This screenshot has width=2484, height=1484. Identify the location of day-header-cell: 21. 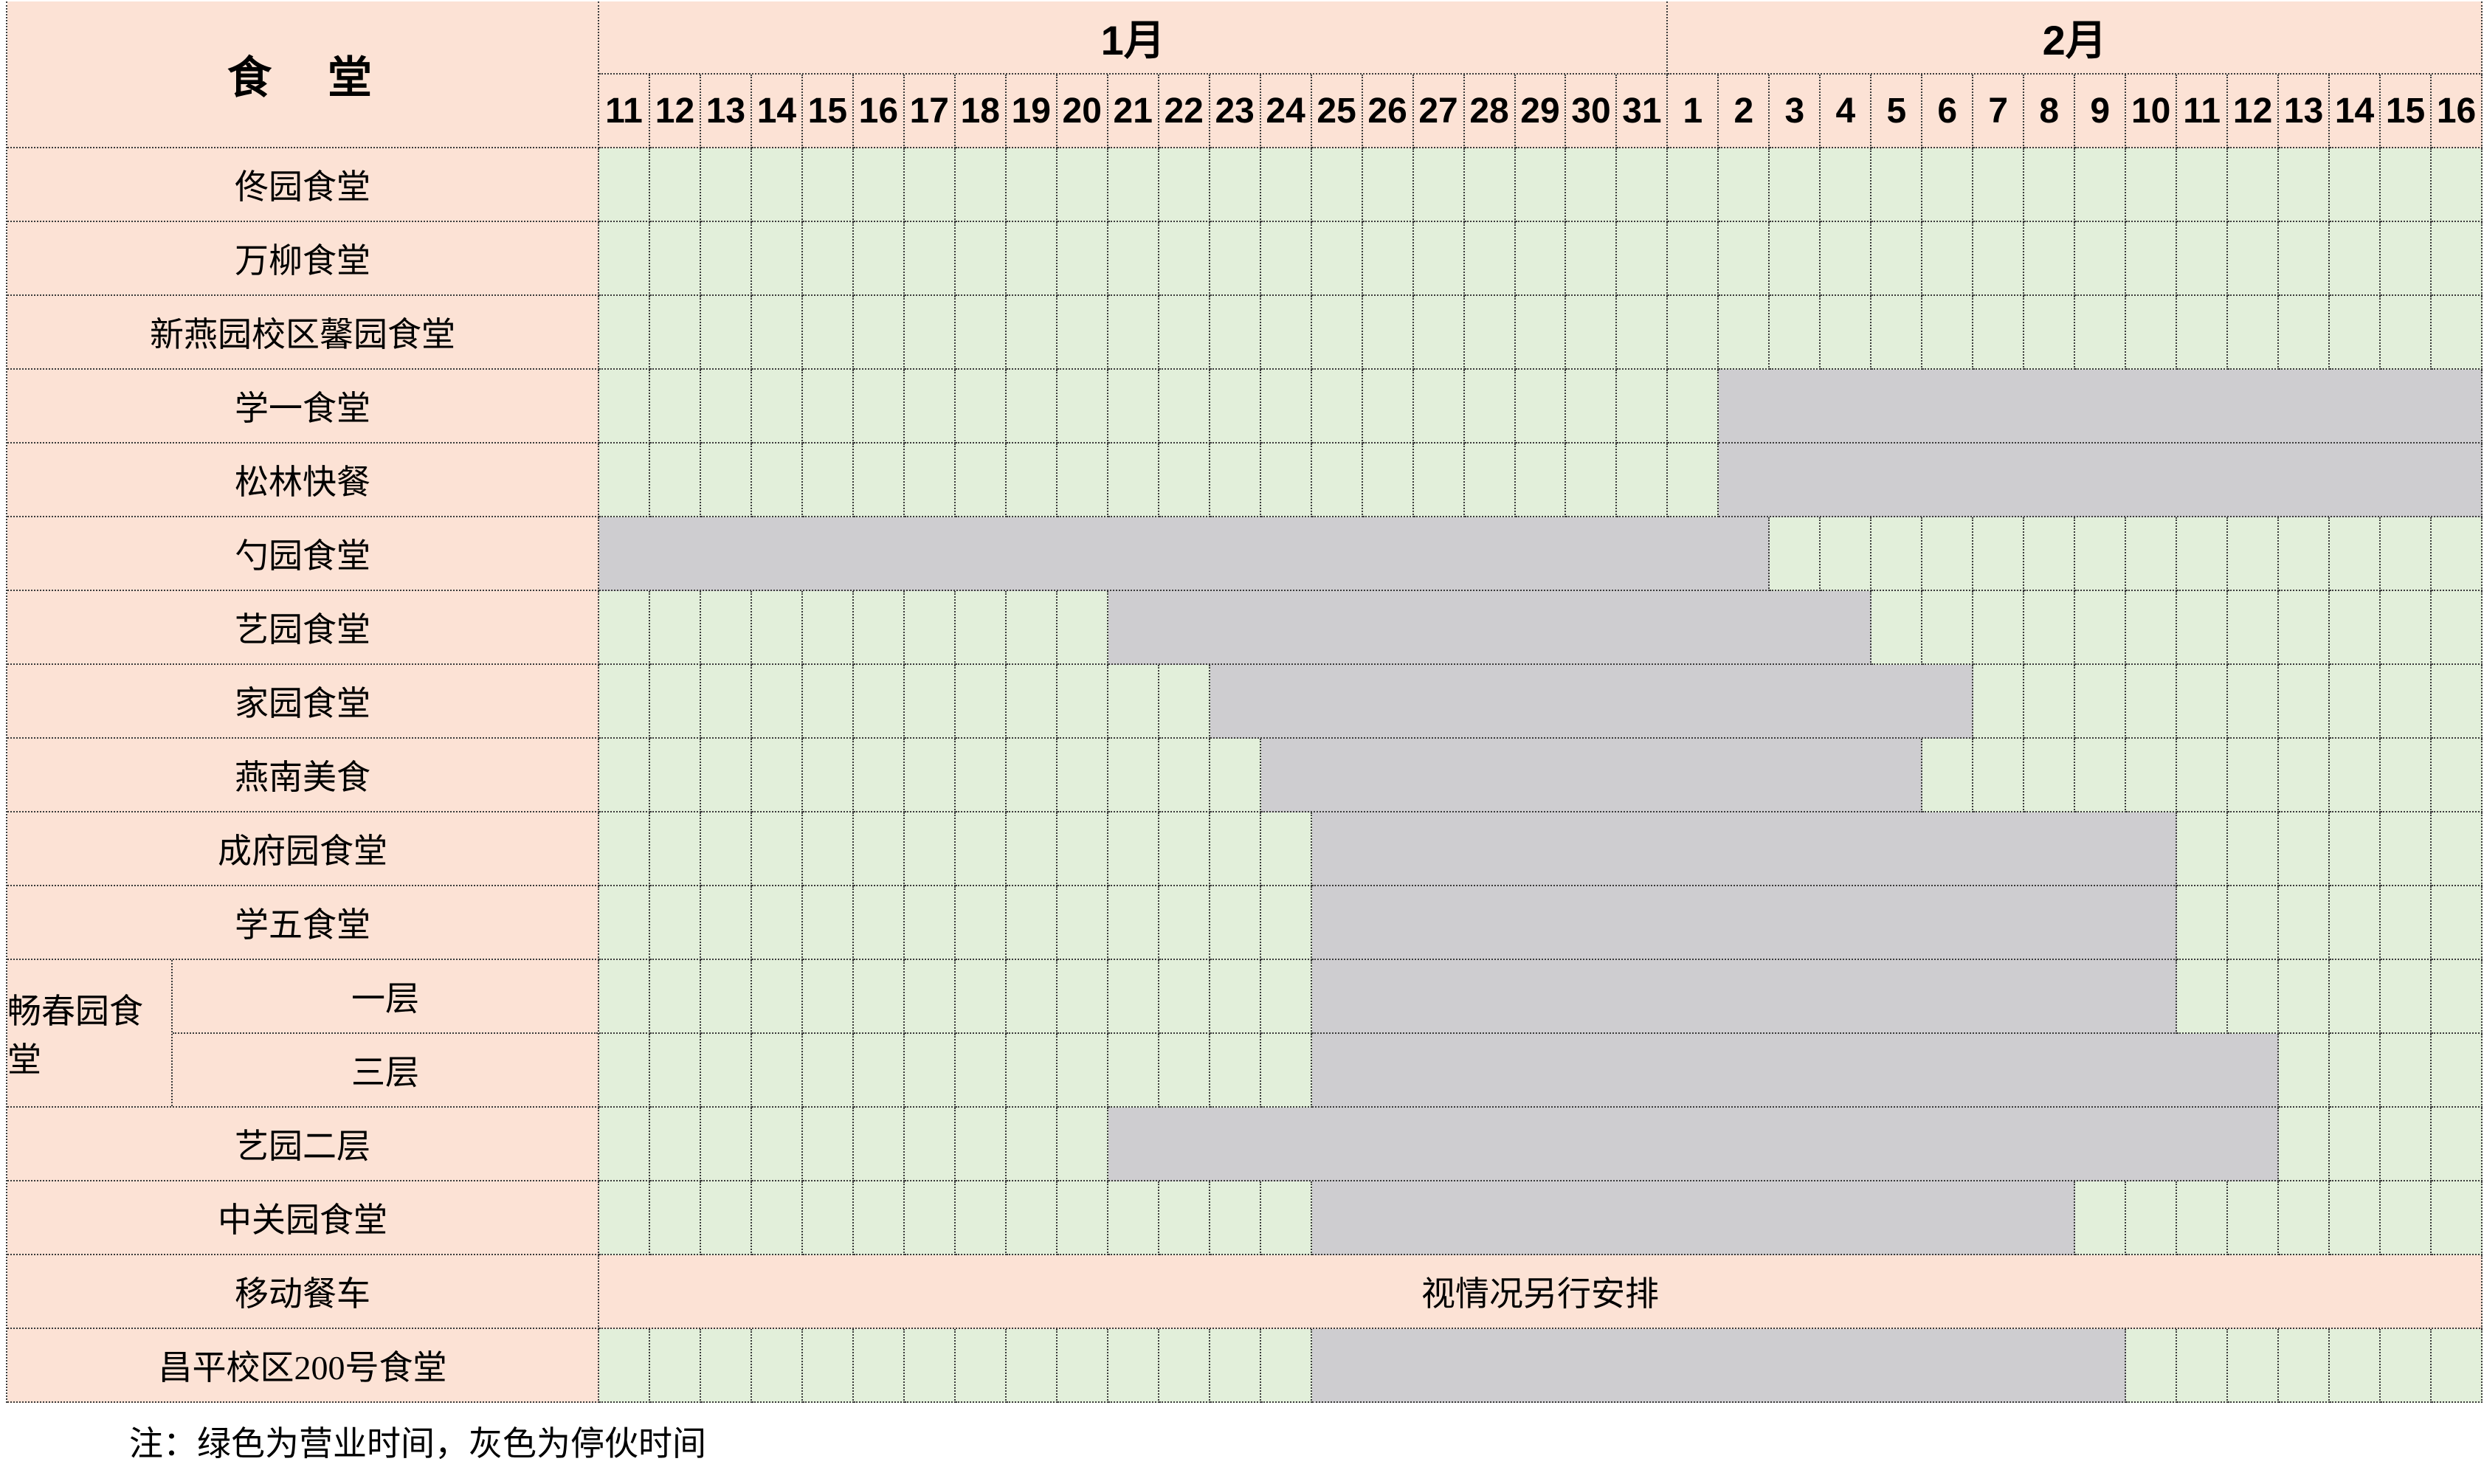
(1133, 111).